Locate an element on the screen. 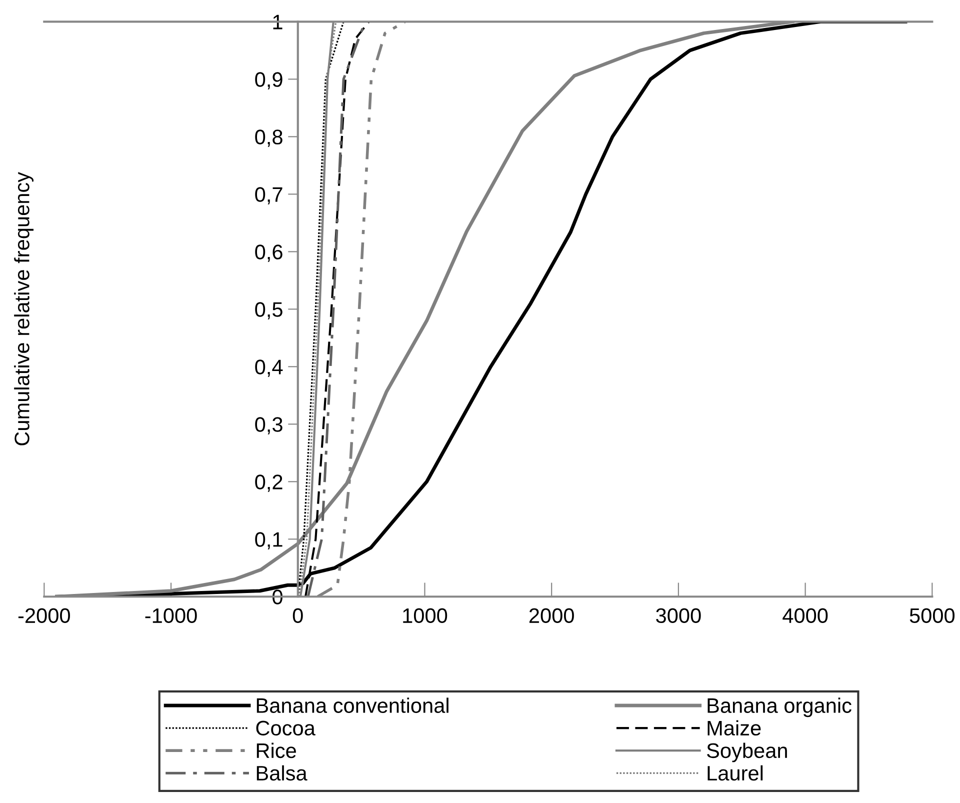 The width and height of the screenshot is (960, 803). y-tick-label: 0,7 is located at coordinates (268, 195).